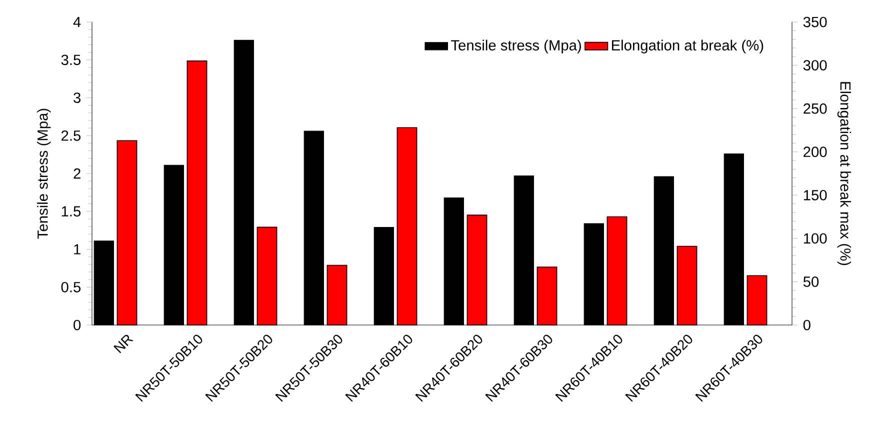 Image resolution: width=880 pixels, height=435 pixels. What do you see at coordinates (811, 281) in the screenshot?
I see `y2-tick-label: 50` at bounding box center [811, 281].